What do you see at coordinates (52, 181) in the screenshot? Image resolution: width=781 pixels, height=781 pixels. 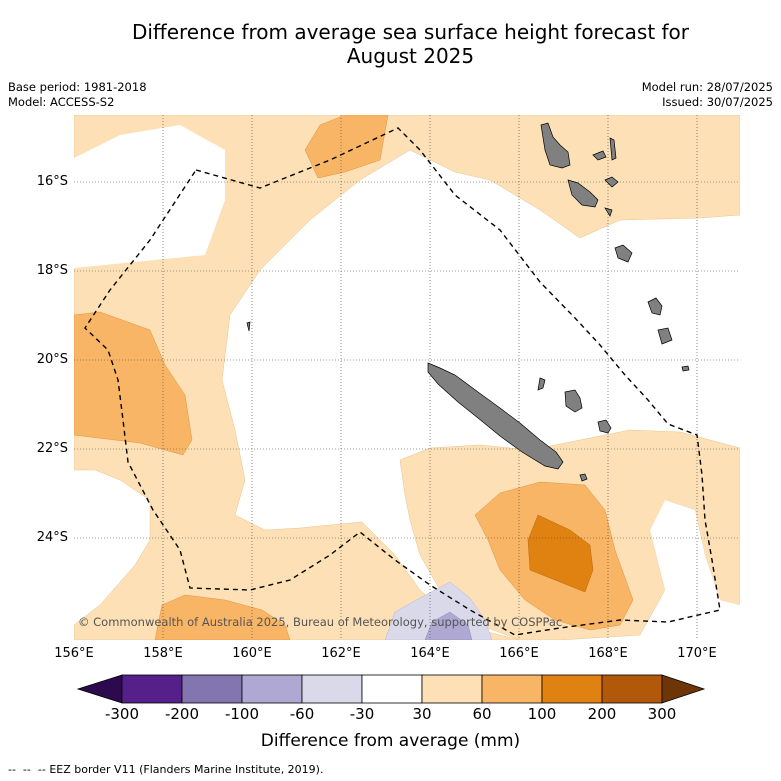 I see `lat-label-16s: 16°S` at bounding box center [52, 181].